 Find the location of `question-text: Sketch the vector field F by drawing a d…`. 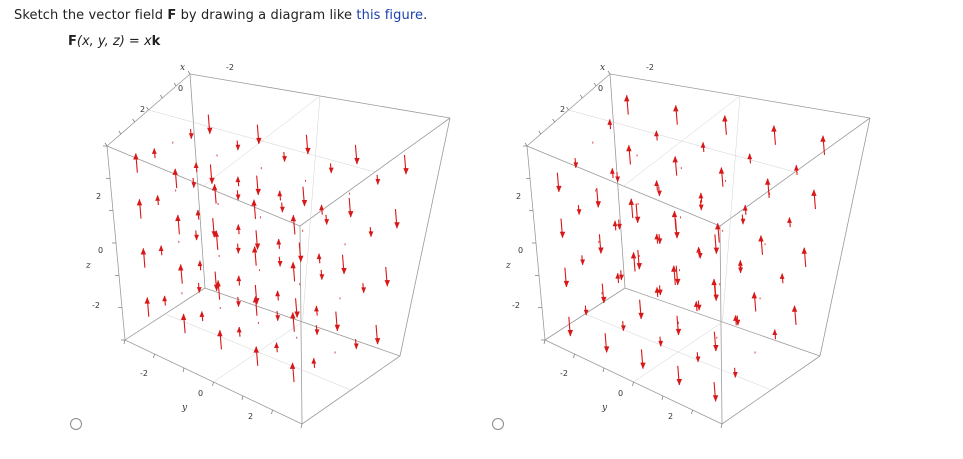

question-text: Sketch the vector field F by drawing a d… is located at coordinates (221, 15).